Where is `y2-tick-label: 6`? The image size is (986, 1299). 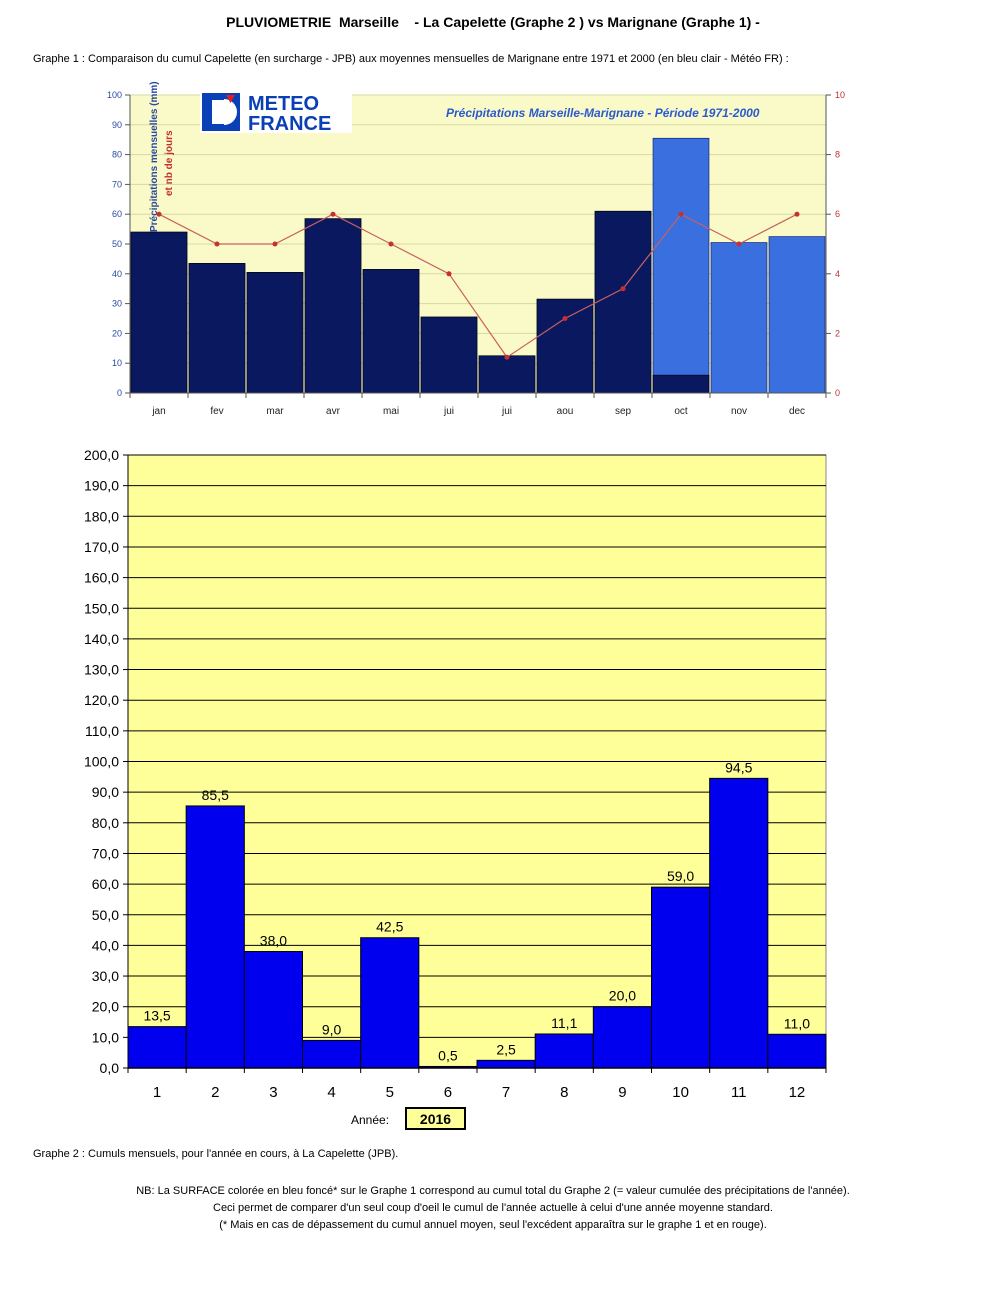
y2-tick-label: 6 is located at coordinates (837, 214).